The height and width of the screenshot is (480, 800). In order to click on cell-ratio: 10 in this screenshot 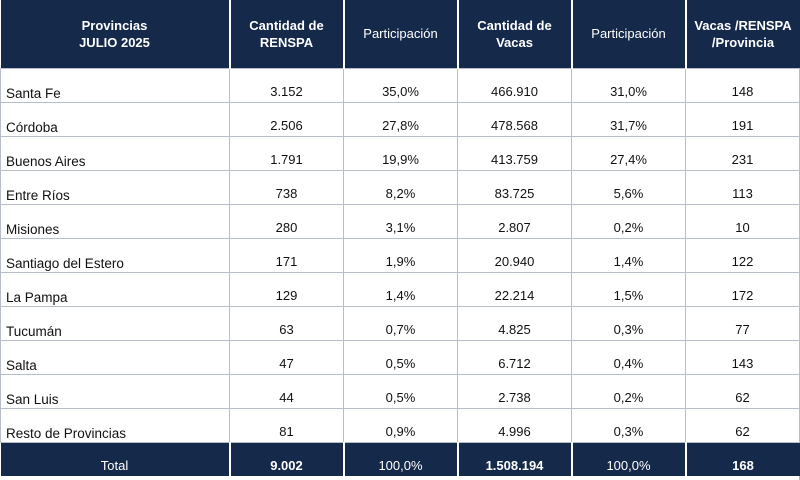, I will do `click(742, 221)`.